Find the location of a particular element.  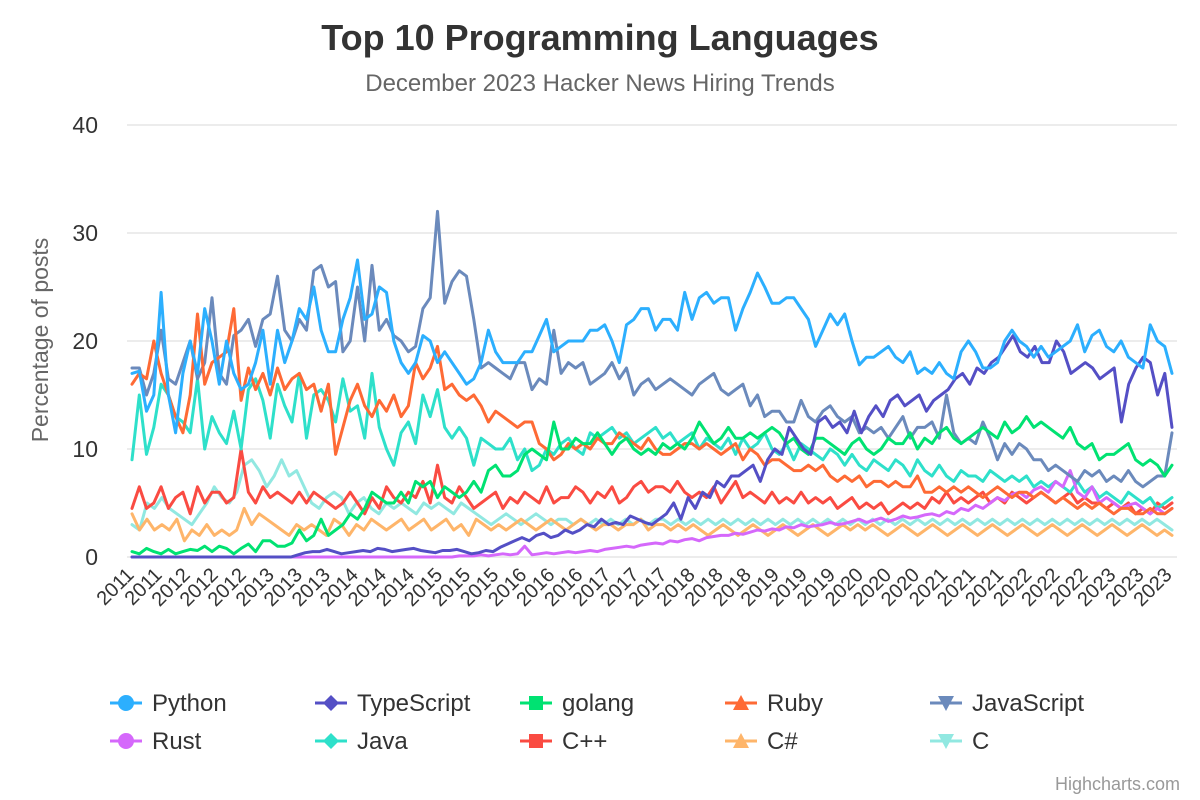

credits-link: Highcharts.com is located at coordinates (1117, 784).